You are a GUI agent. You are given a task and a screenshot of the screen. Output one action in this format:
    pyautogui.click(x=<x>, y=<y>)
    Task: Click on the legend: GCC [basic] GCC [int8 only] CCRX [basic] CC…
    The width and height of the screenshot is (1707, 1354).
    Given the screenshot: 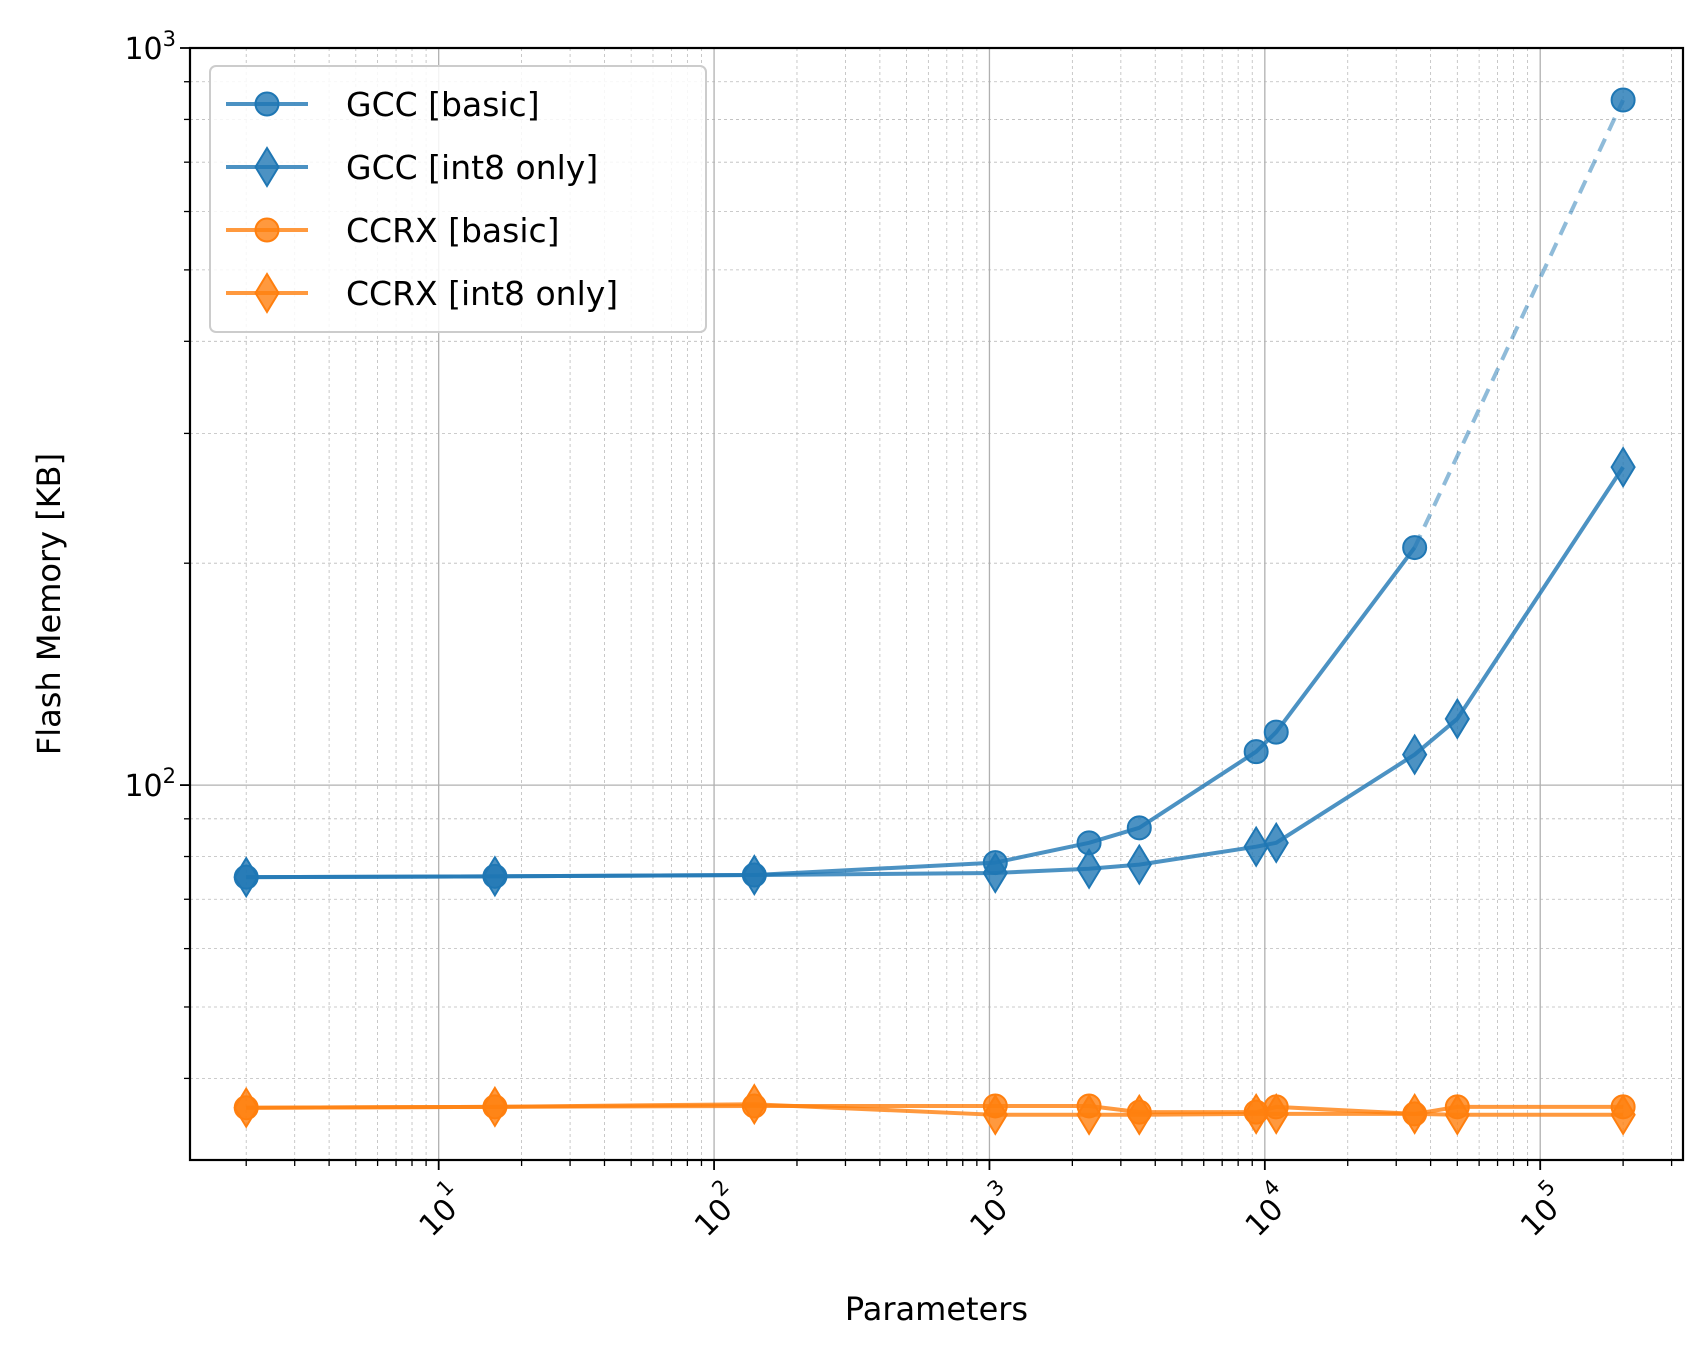 What is the action you would take?
    pyautogui.click(x=458, y=199)
    